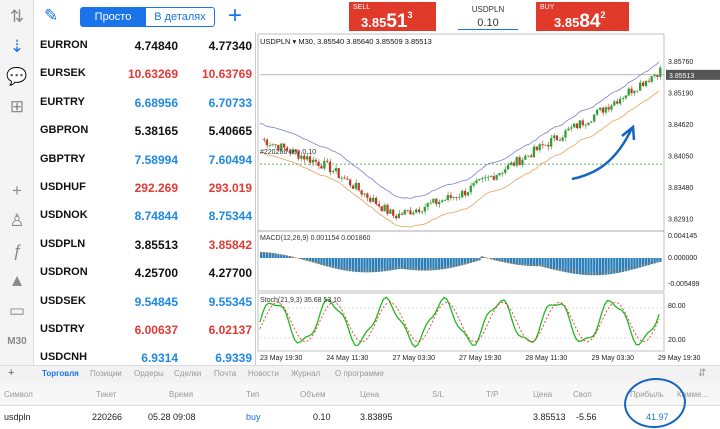 Image resolution: width=720 pixels, height=429 pixels. Describe the element at coordinates (359, 373) in the screenshot. I see `tab-7: О программе` at that location.